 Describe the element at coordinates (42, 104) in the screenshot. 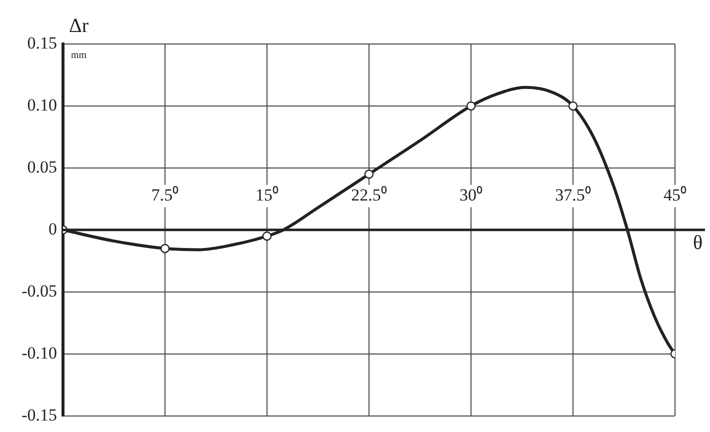

I see `y-tick-label: 0.10` at that location.